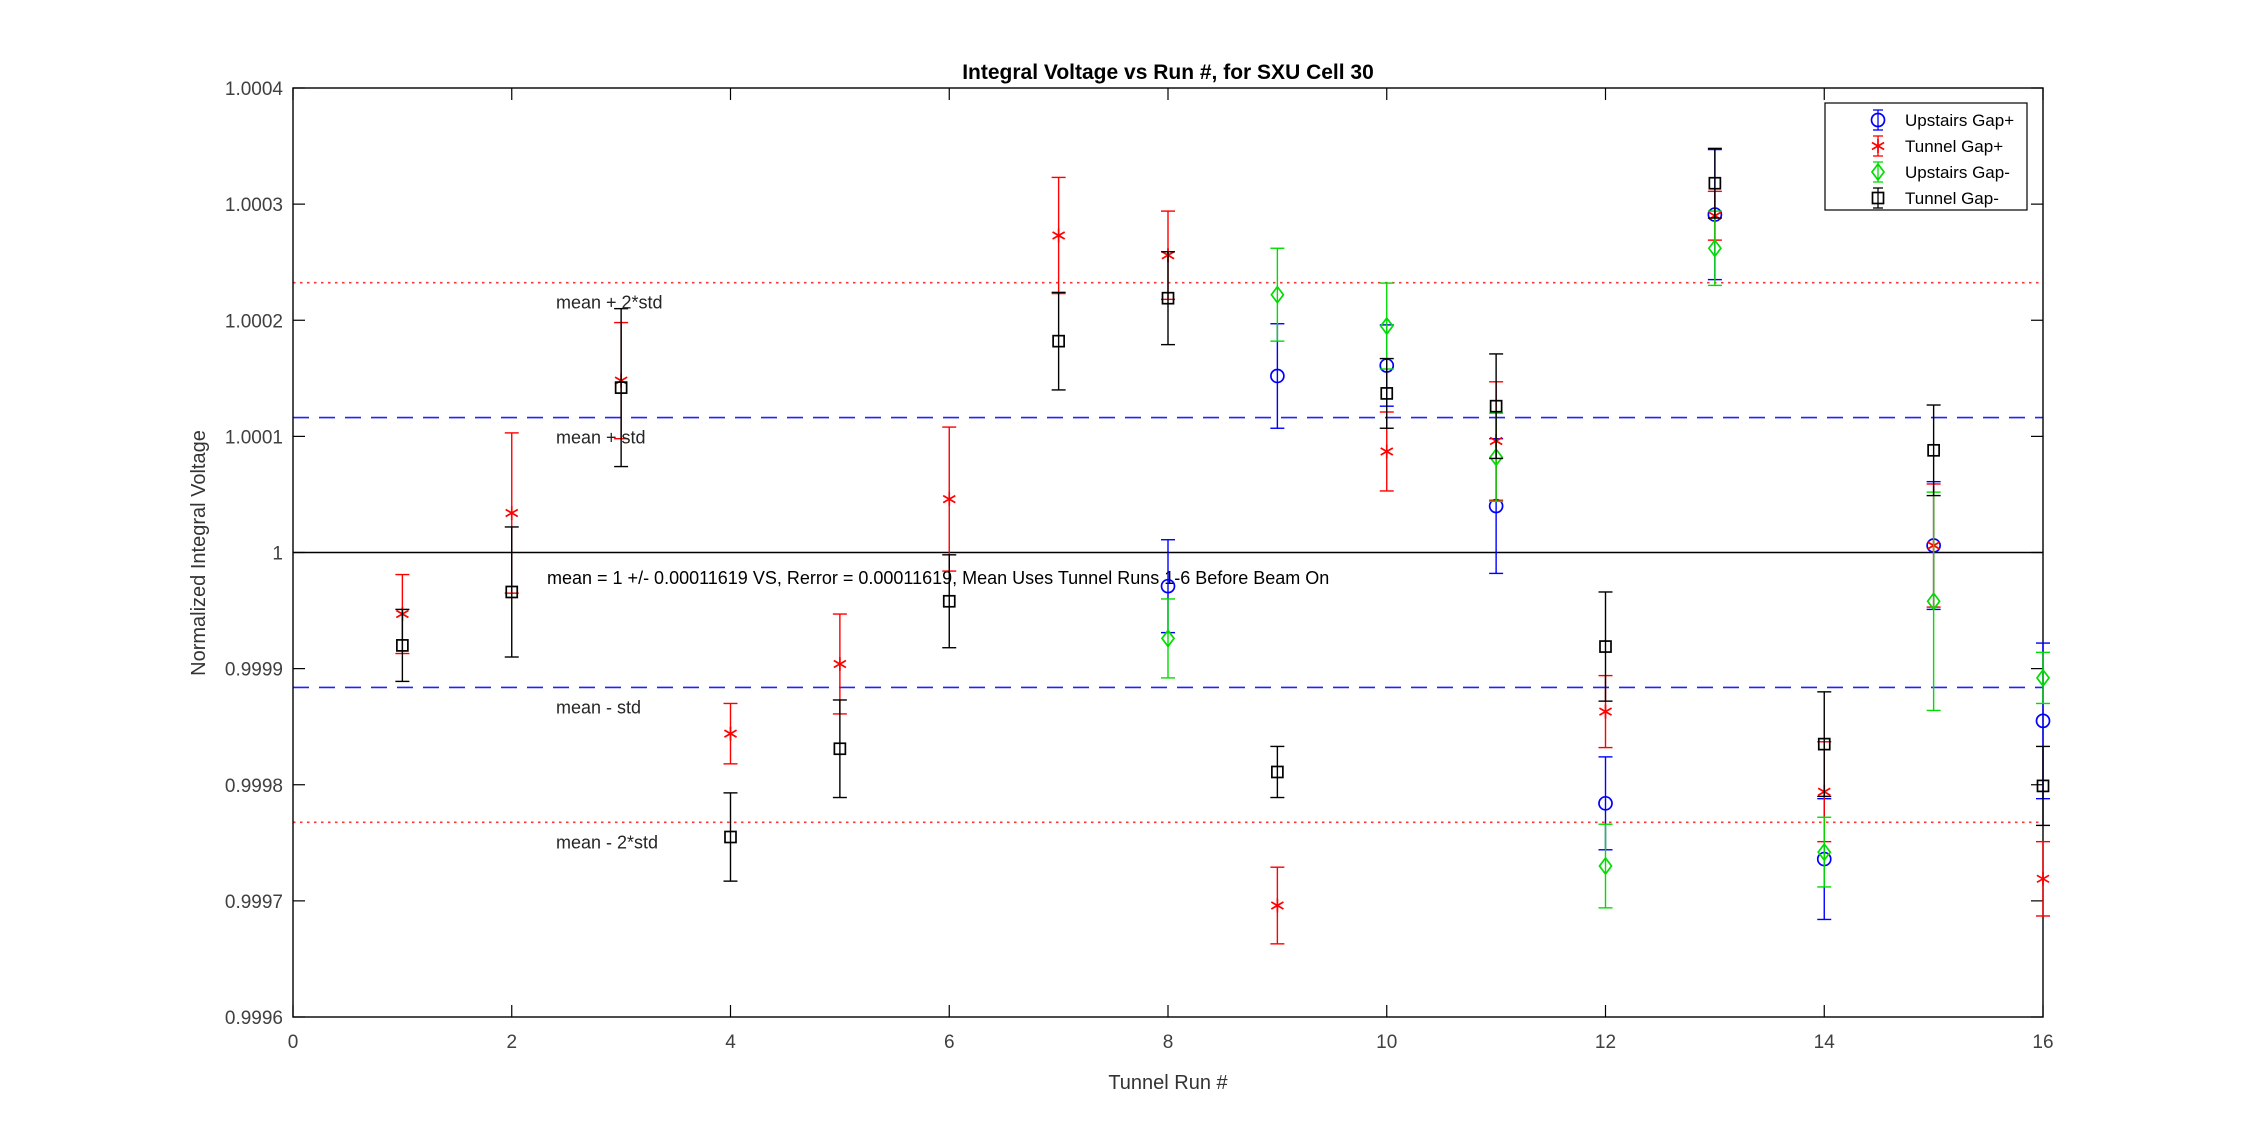 The image size is (2258, 1143). I want to click on x-tick-label: 8, so click(1168, 1042).